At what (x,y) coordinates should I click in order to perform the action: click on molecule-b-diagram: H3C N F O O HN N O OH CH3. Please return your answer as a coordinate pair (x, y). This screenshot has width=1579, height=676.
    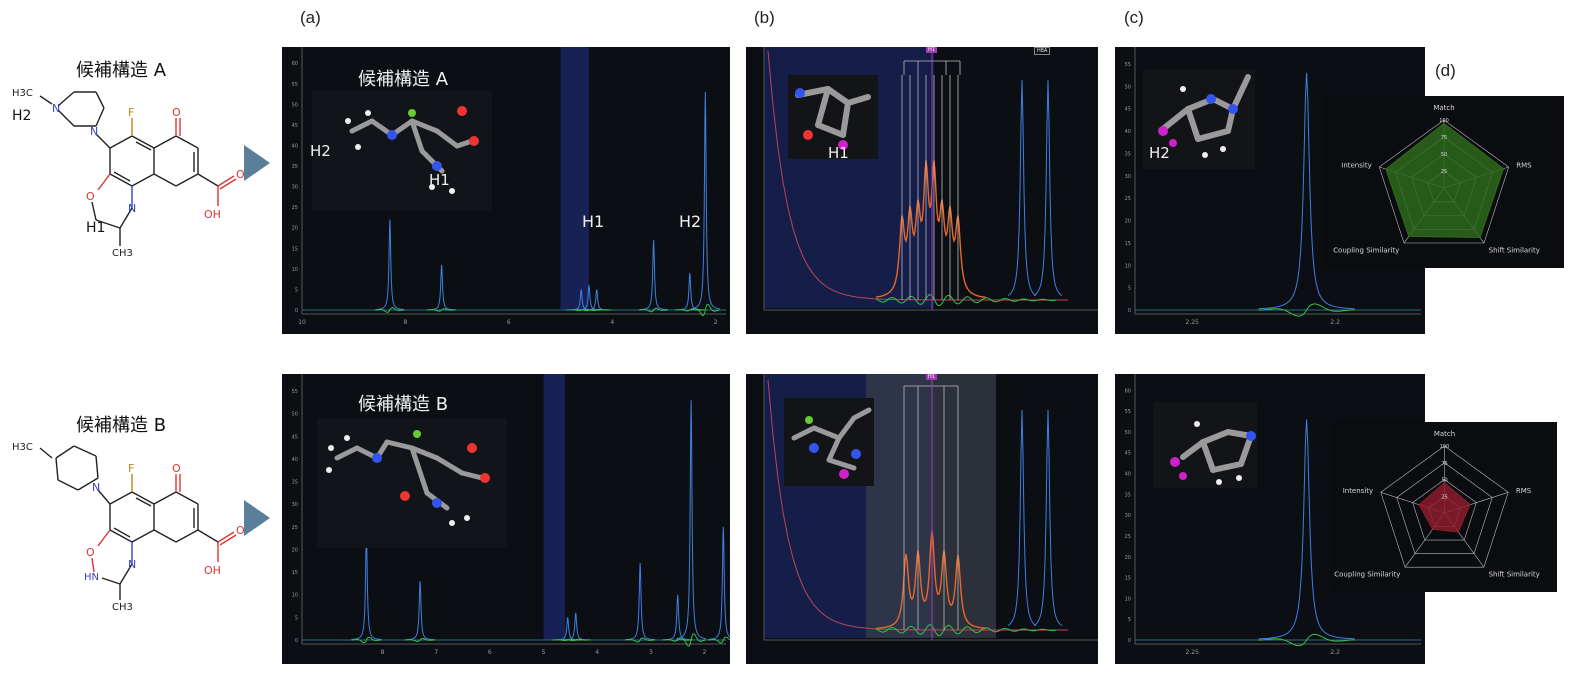
    Looking at the image, I should click on (128, 527).